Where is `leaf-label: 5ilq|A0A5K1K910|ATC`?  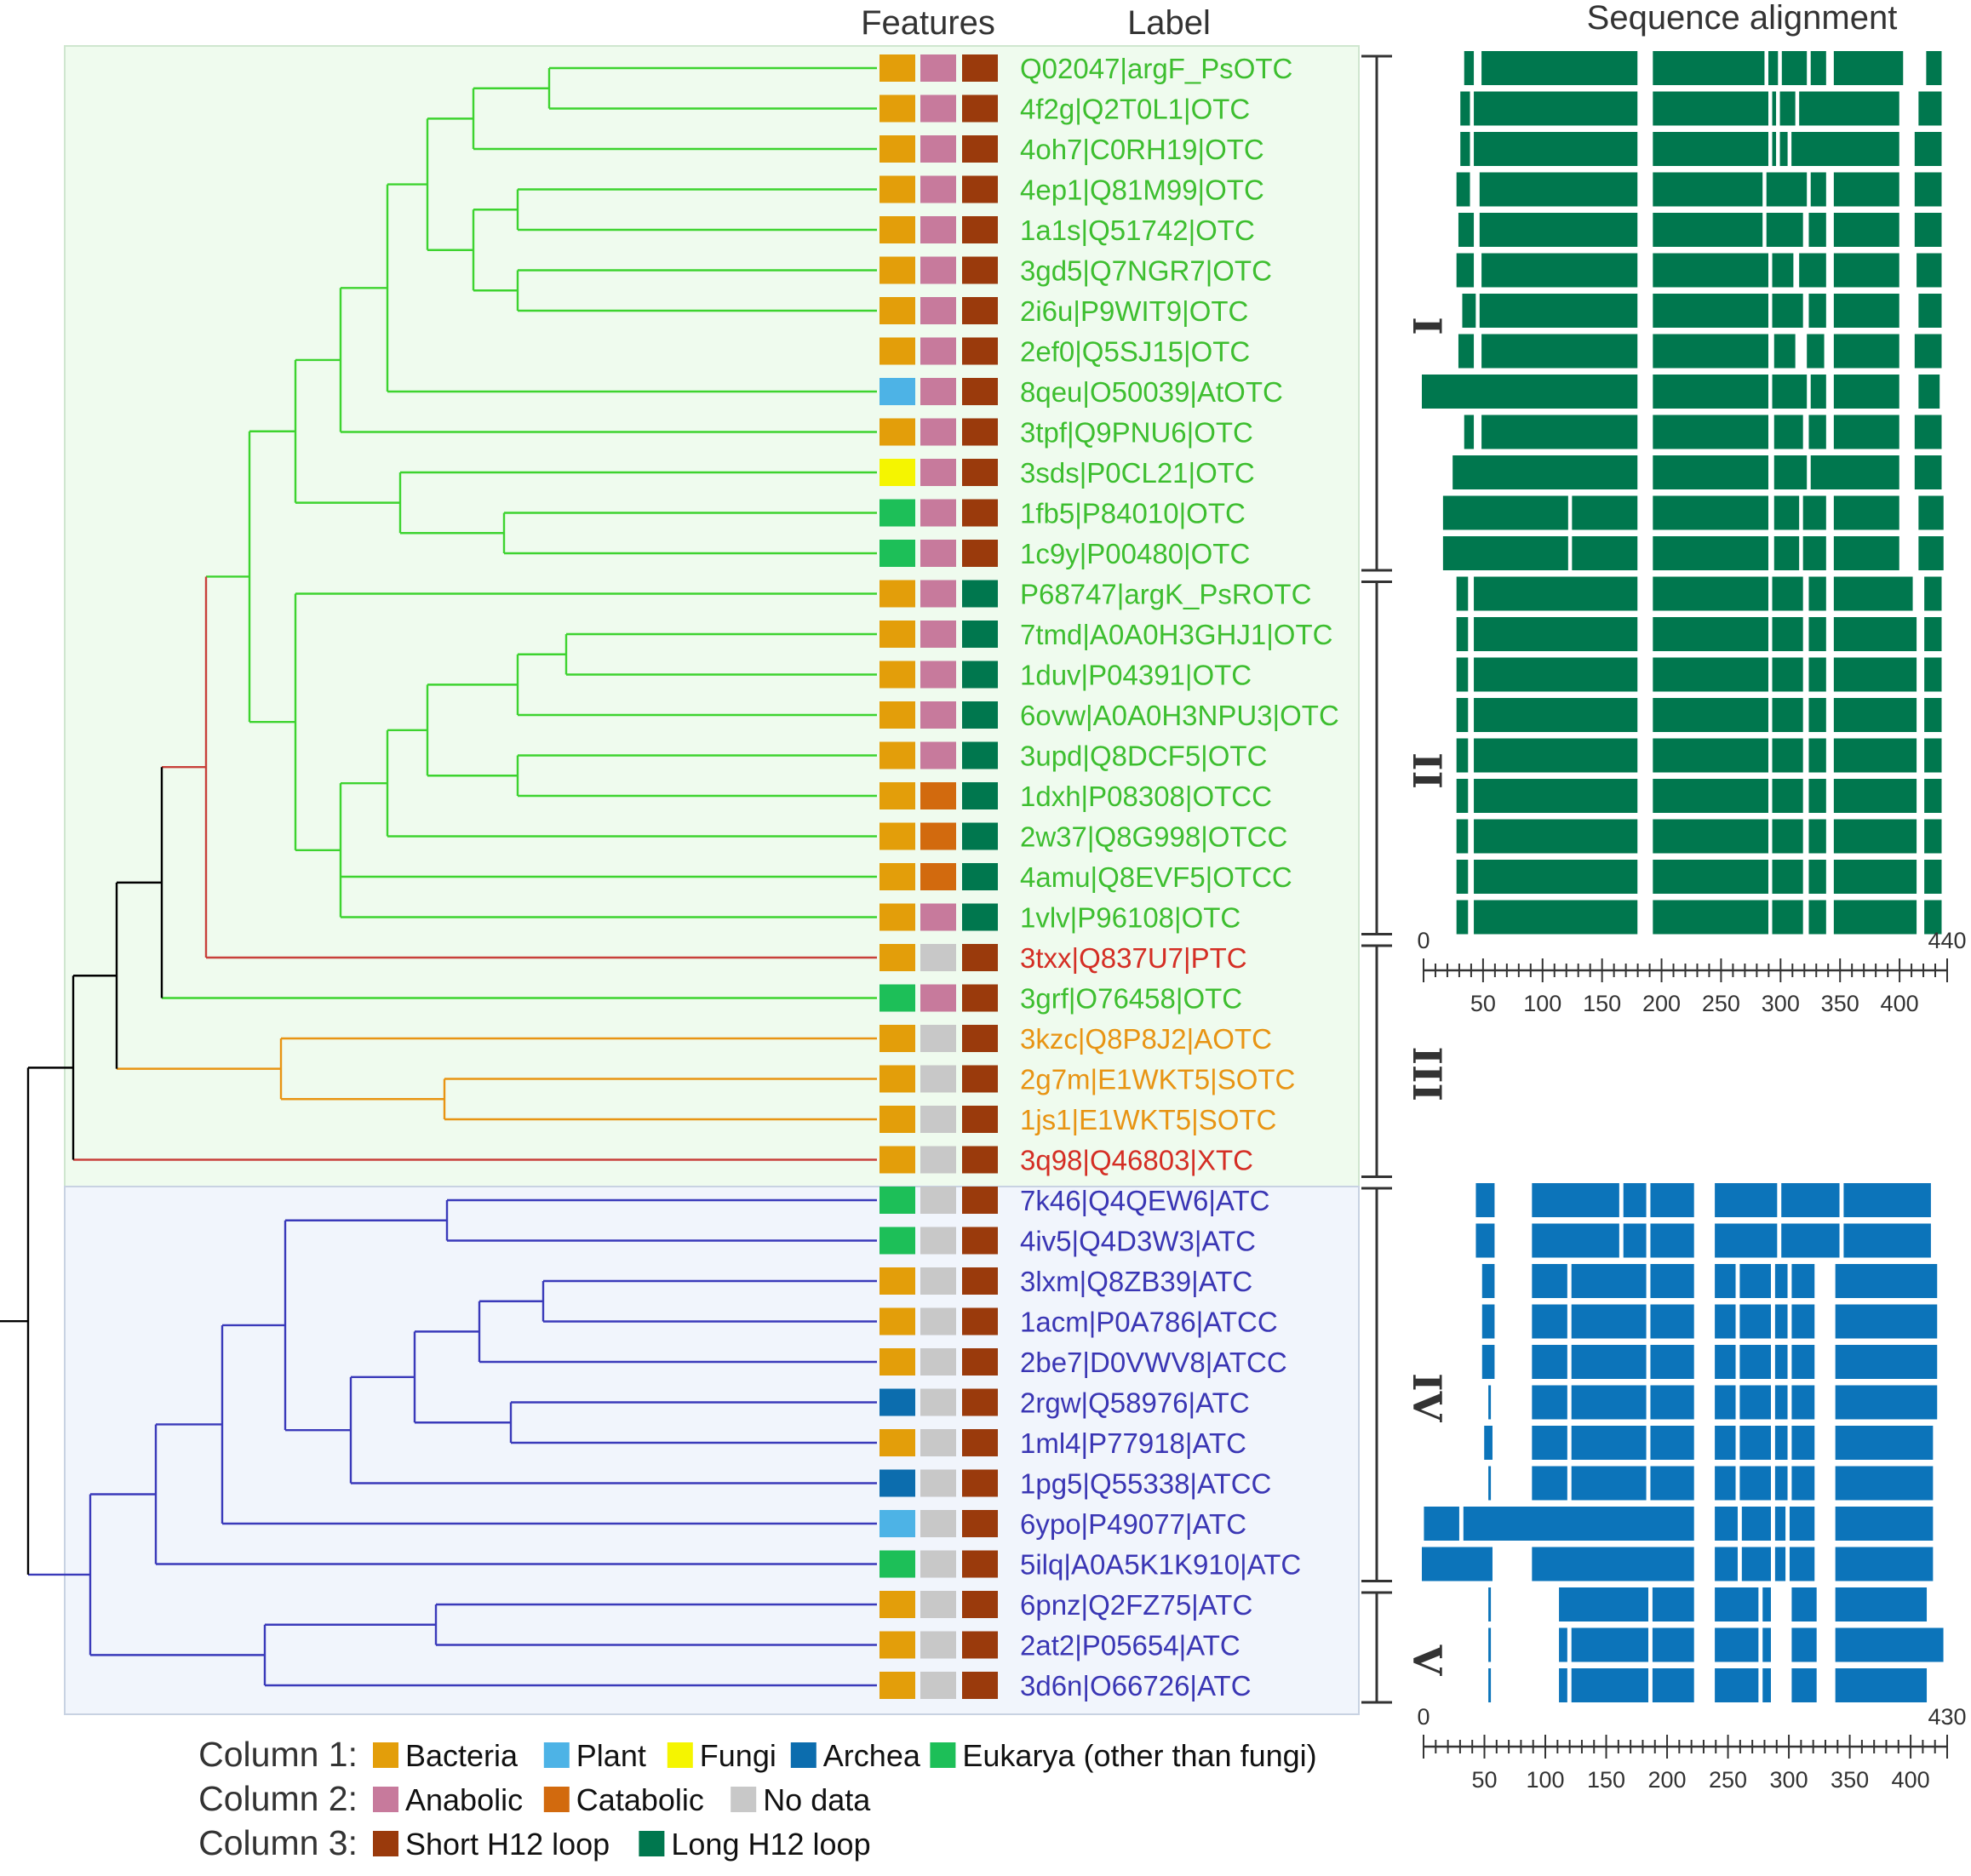
leaf-label: 5ilq|A0A5K1K910|ATC is located at coordinates (1160, 1565).